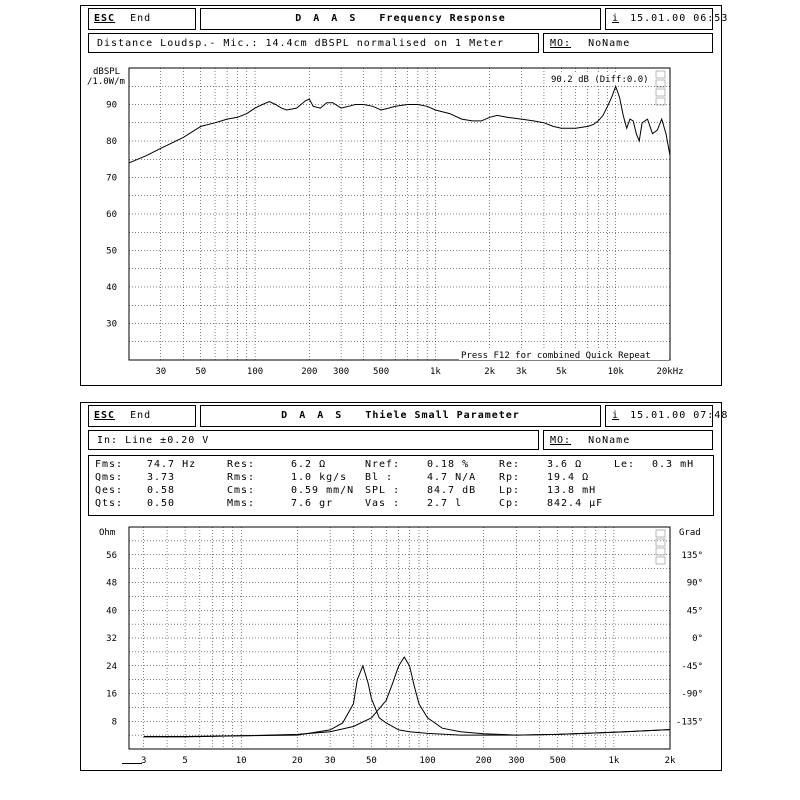 This screenshot has height=800, width=800. What do you see at coordinates (111, 215) in the screenshot?
I see `y-tick-label: 60` at bounding box center [111, 215].